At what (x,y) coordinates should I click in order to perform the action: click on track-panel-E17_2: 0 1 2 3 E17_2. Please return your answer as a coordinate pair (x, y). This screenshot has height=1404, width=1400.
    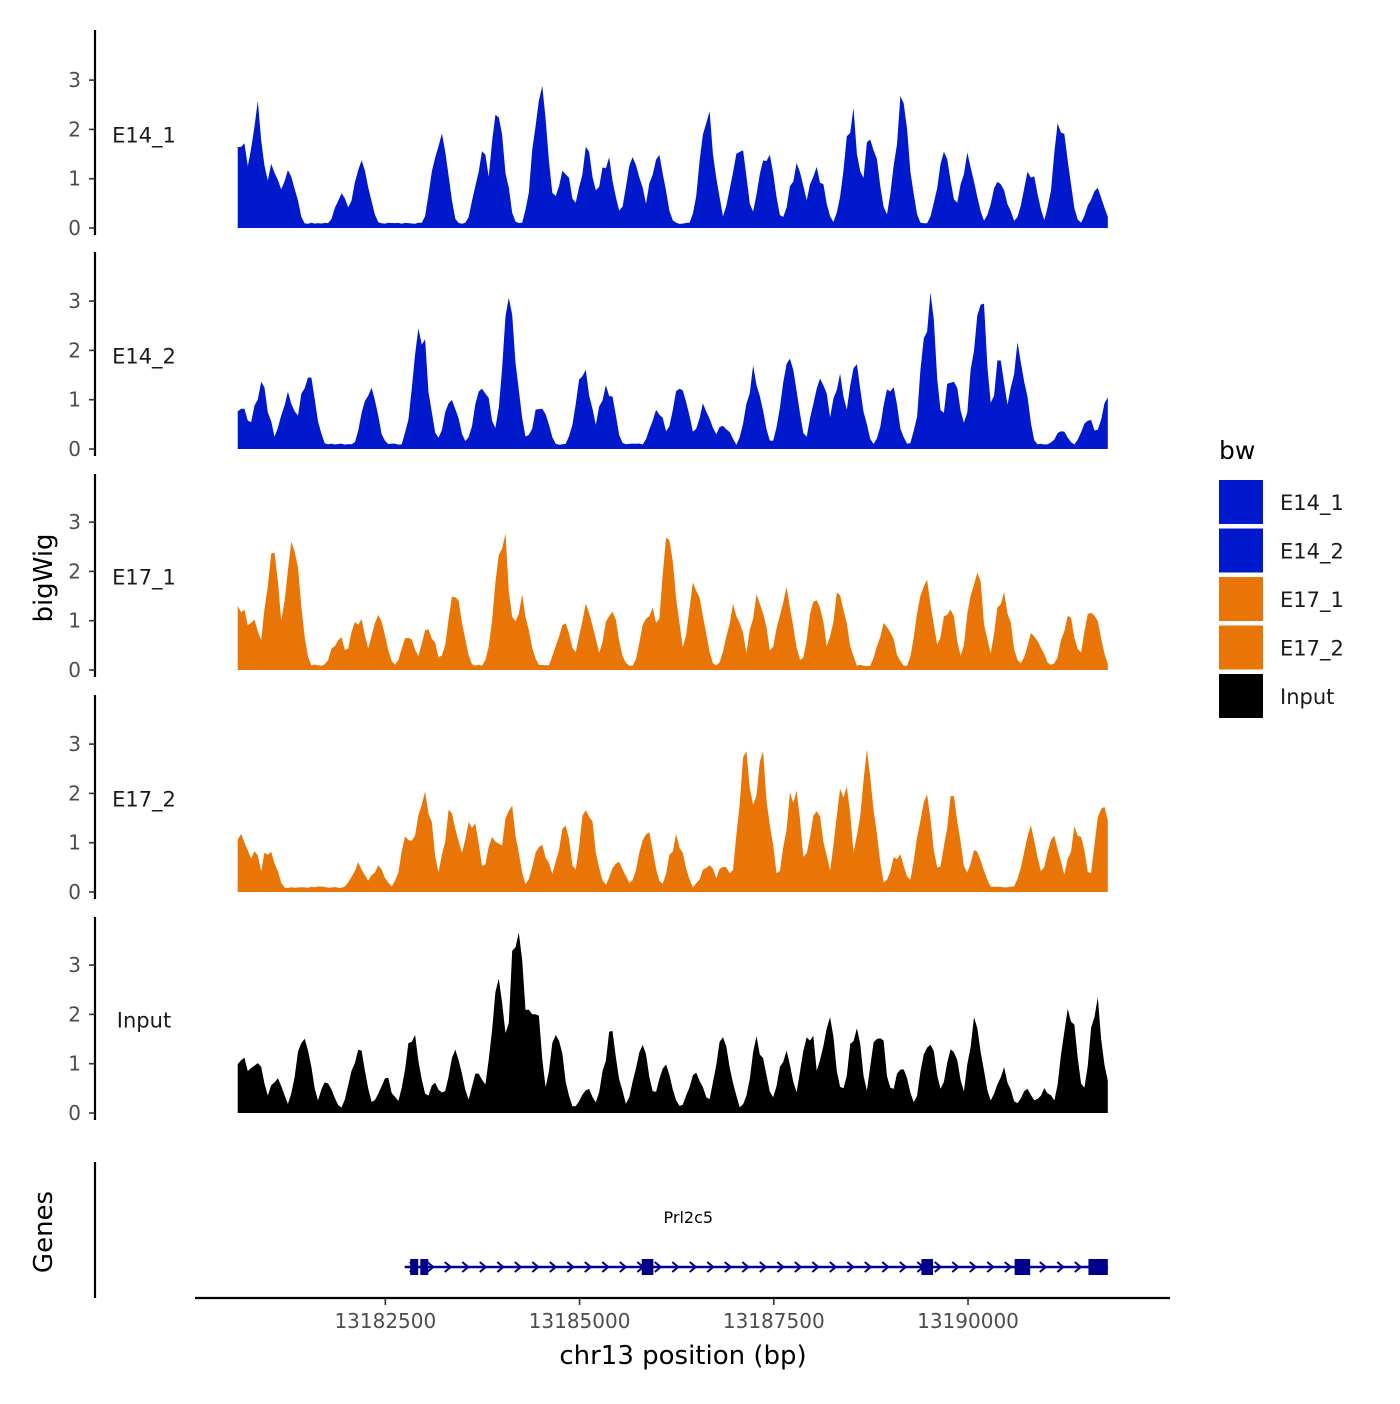
    Looking at the image, I should click on (588, 799).